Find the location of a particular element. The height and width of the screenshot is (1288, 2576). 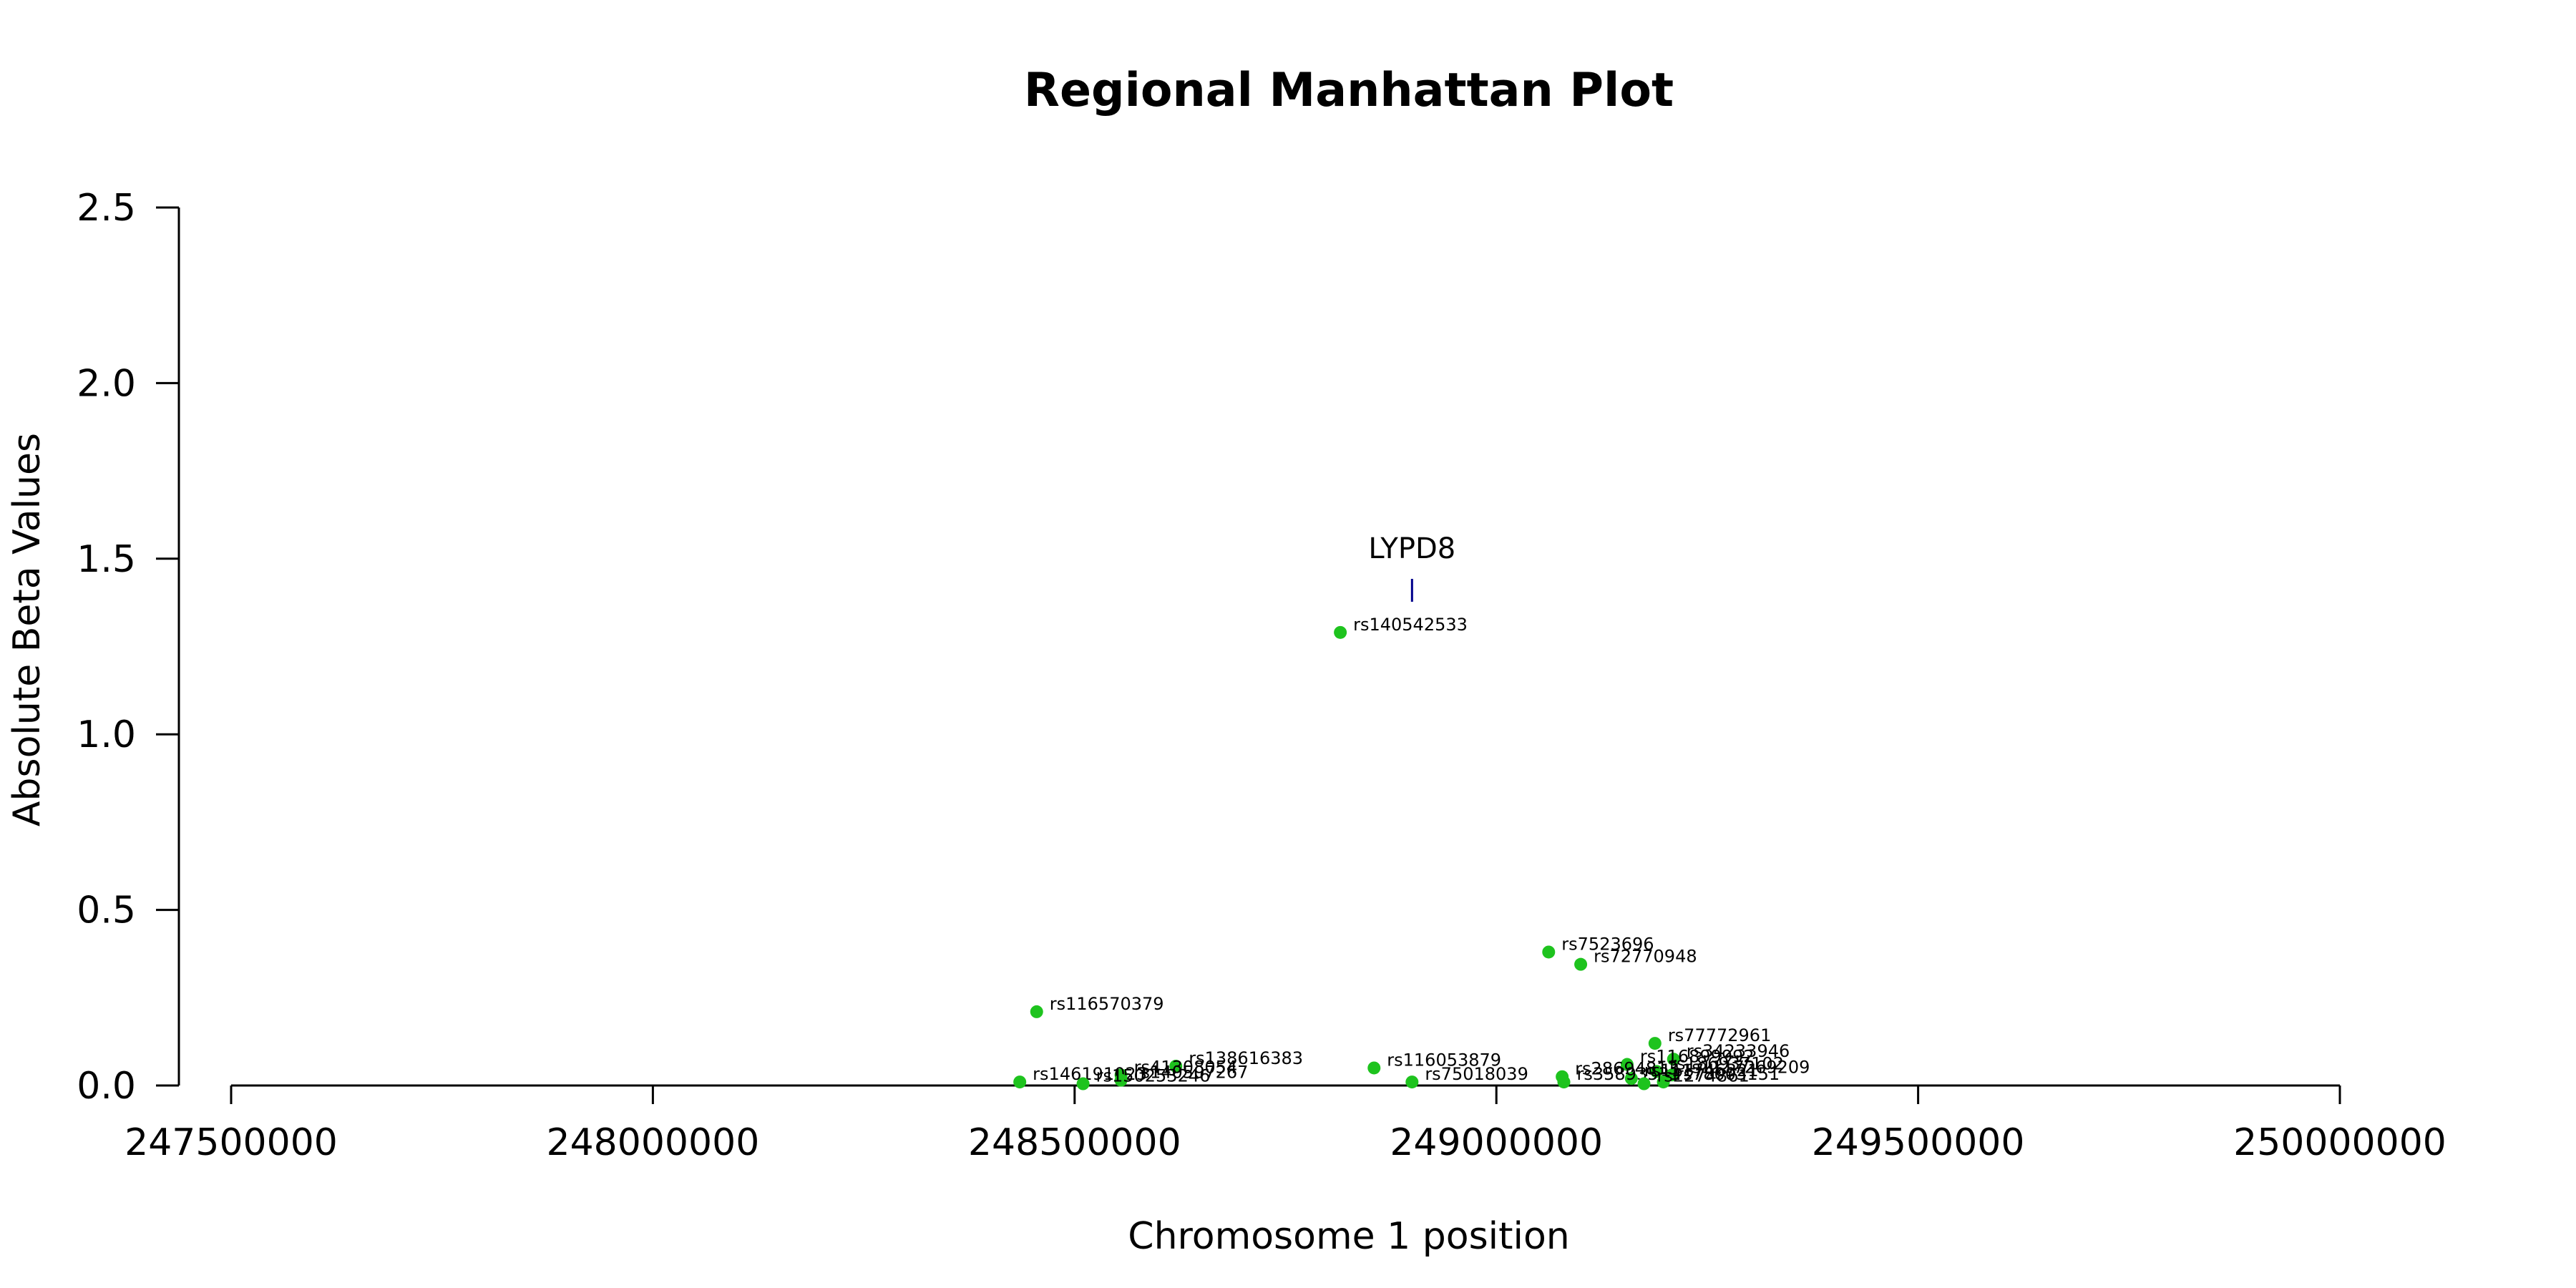

snp-label: rs77772961 is located at coordinates (1720, 1035).